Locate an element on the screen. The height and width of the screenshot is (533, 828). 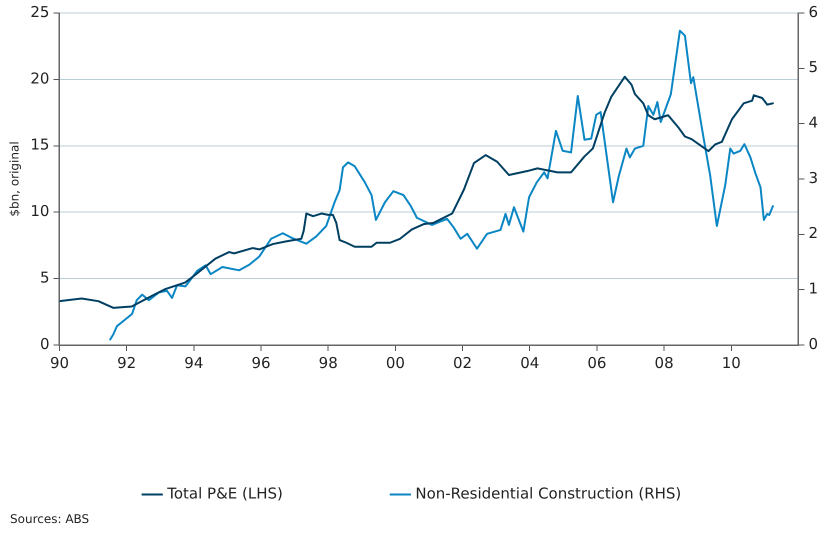
y-tick-label: 10 is located at coordinates (40, 211).